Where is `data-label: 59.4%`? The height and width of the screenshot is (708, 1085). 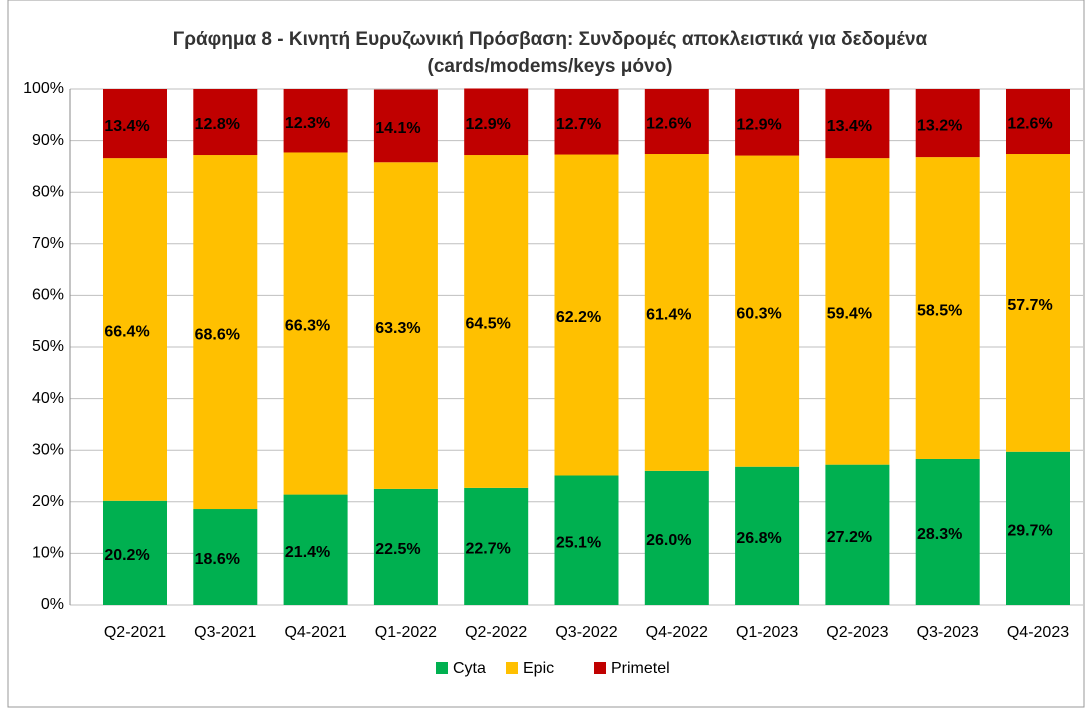 data-label: 59.4% is located at coordinates (849, 314).